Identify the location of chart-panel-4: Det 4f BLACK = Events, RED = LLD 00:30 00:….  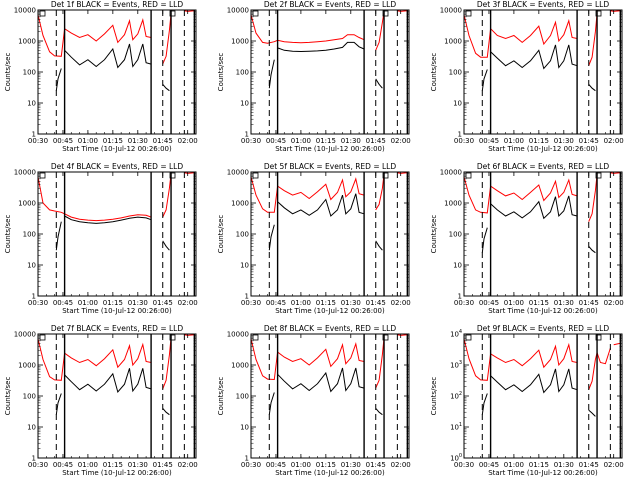
(101, 238).